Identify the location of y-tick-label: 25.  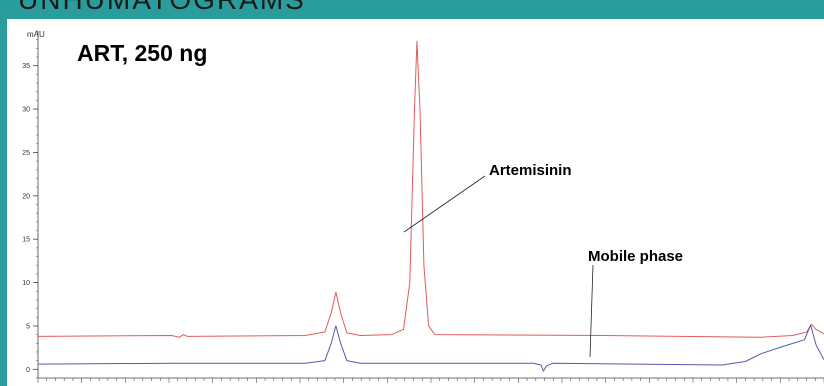
(26, 153).